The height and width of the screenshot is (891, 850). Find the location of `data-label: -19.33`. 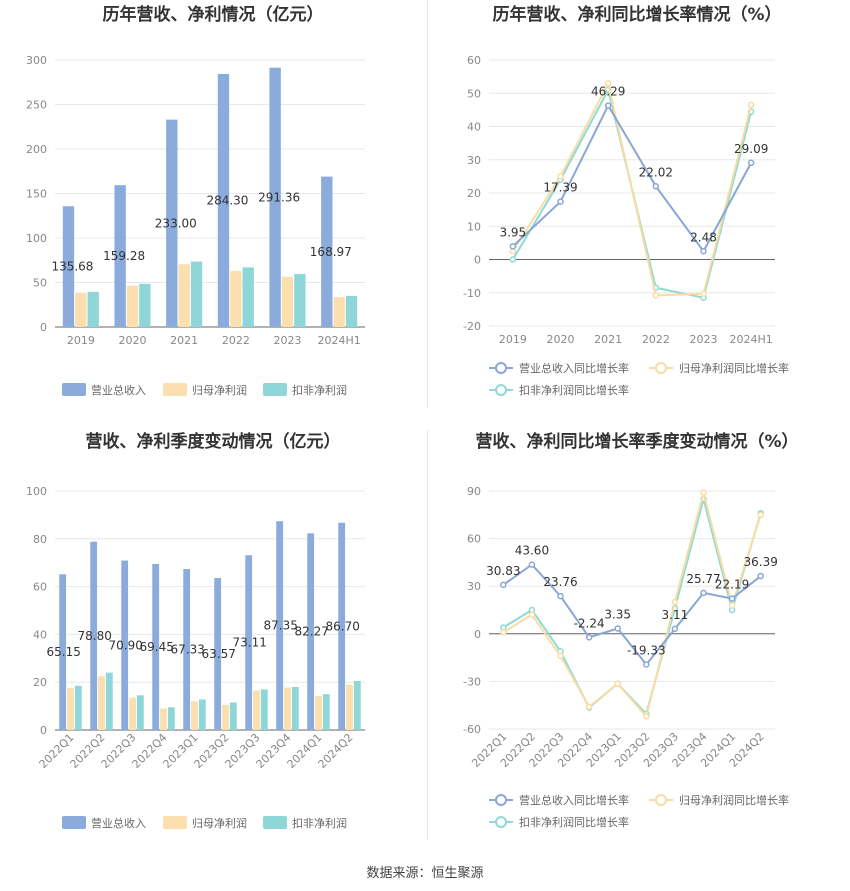

data-label: -19.33 is located at coordinates (646, 650).